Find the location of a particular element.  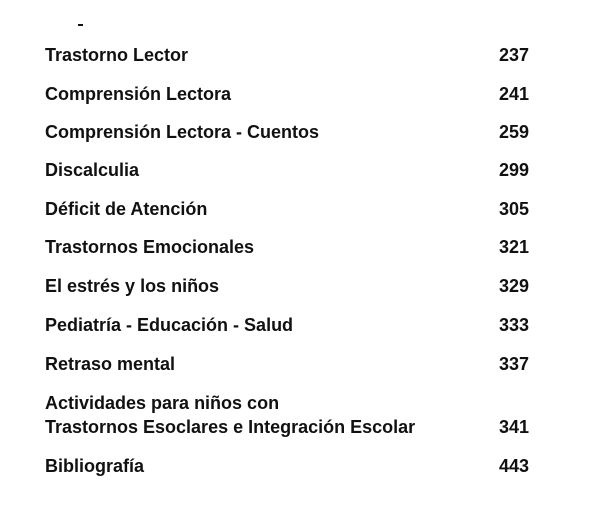

toc-entry-page: 299 is located at coordinates (513, 170).